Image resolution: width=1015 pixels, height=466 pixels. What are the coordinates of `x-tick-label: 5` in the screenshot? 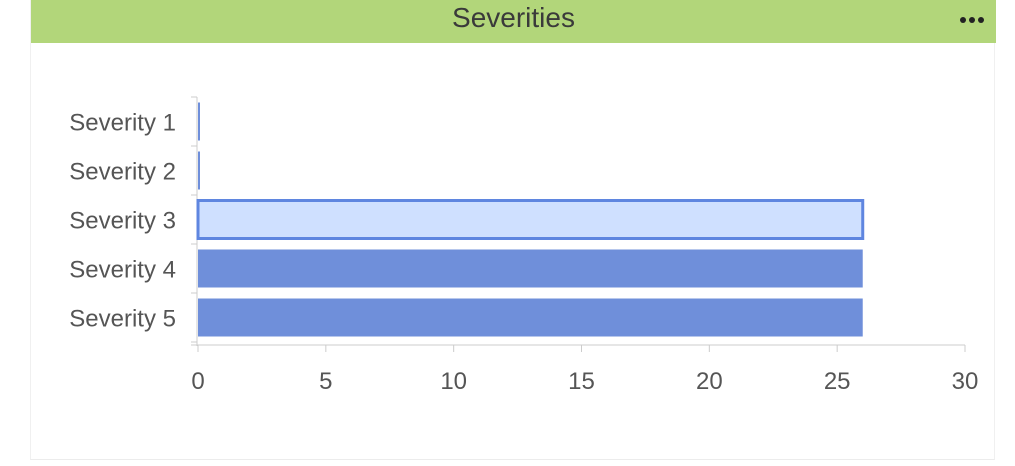 It's located at (325, 381).